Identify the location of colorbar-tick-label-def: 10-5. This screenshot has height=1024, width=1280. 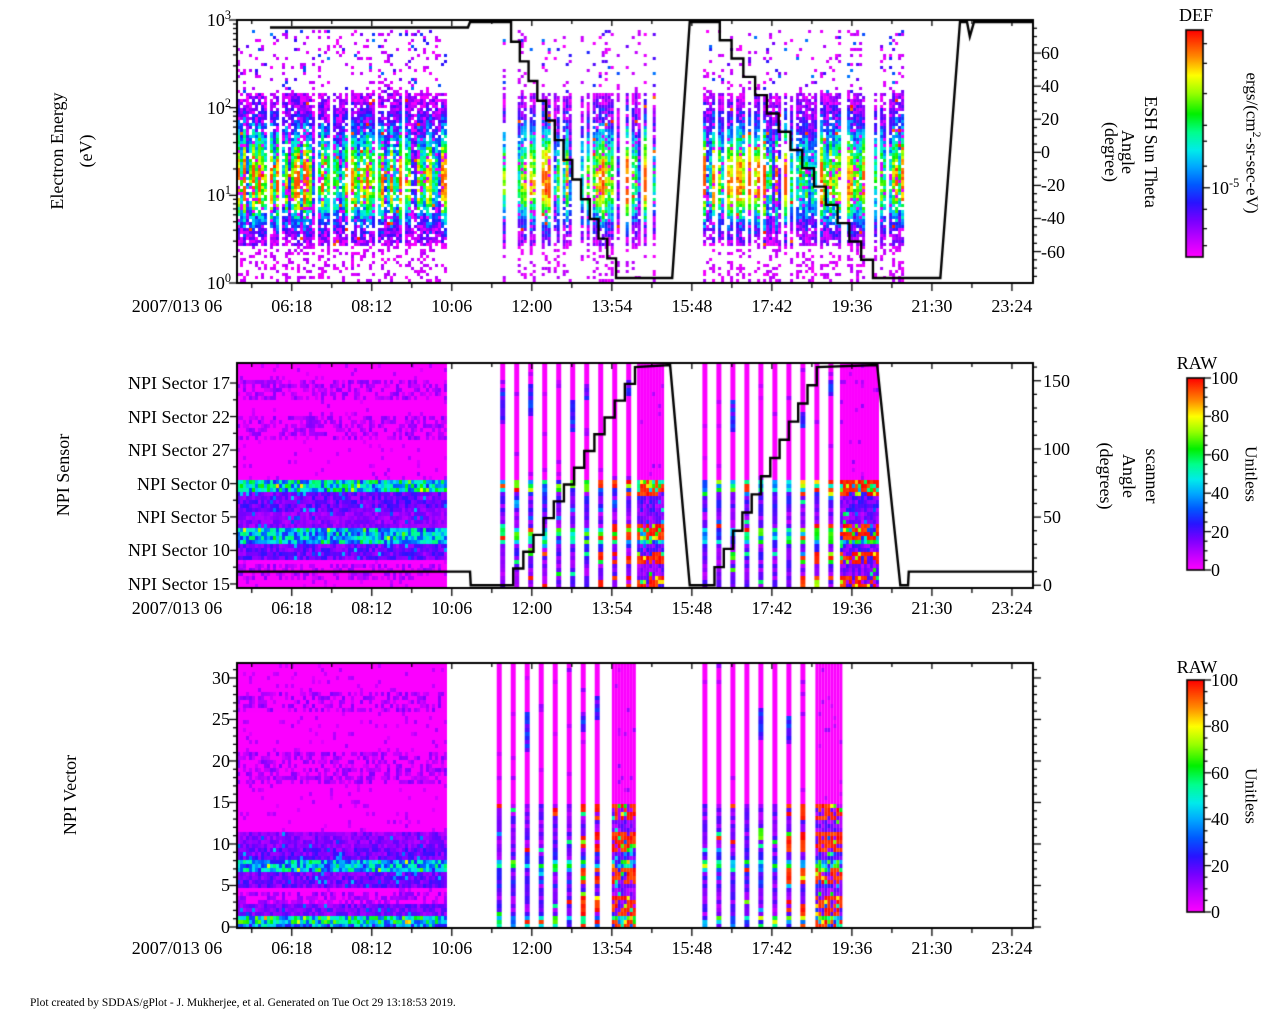
(1225, 186).